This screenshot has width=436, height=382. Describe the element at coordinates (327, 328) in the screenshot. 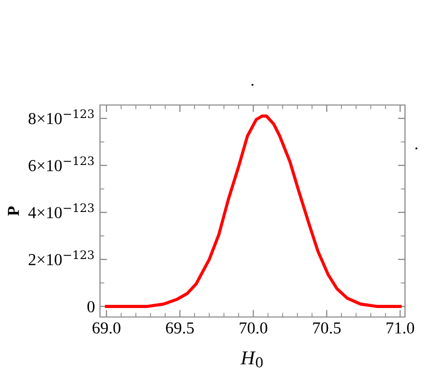

I see `x-tick-label: 70.5` at that location.